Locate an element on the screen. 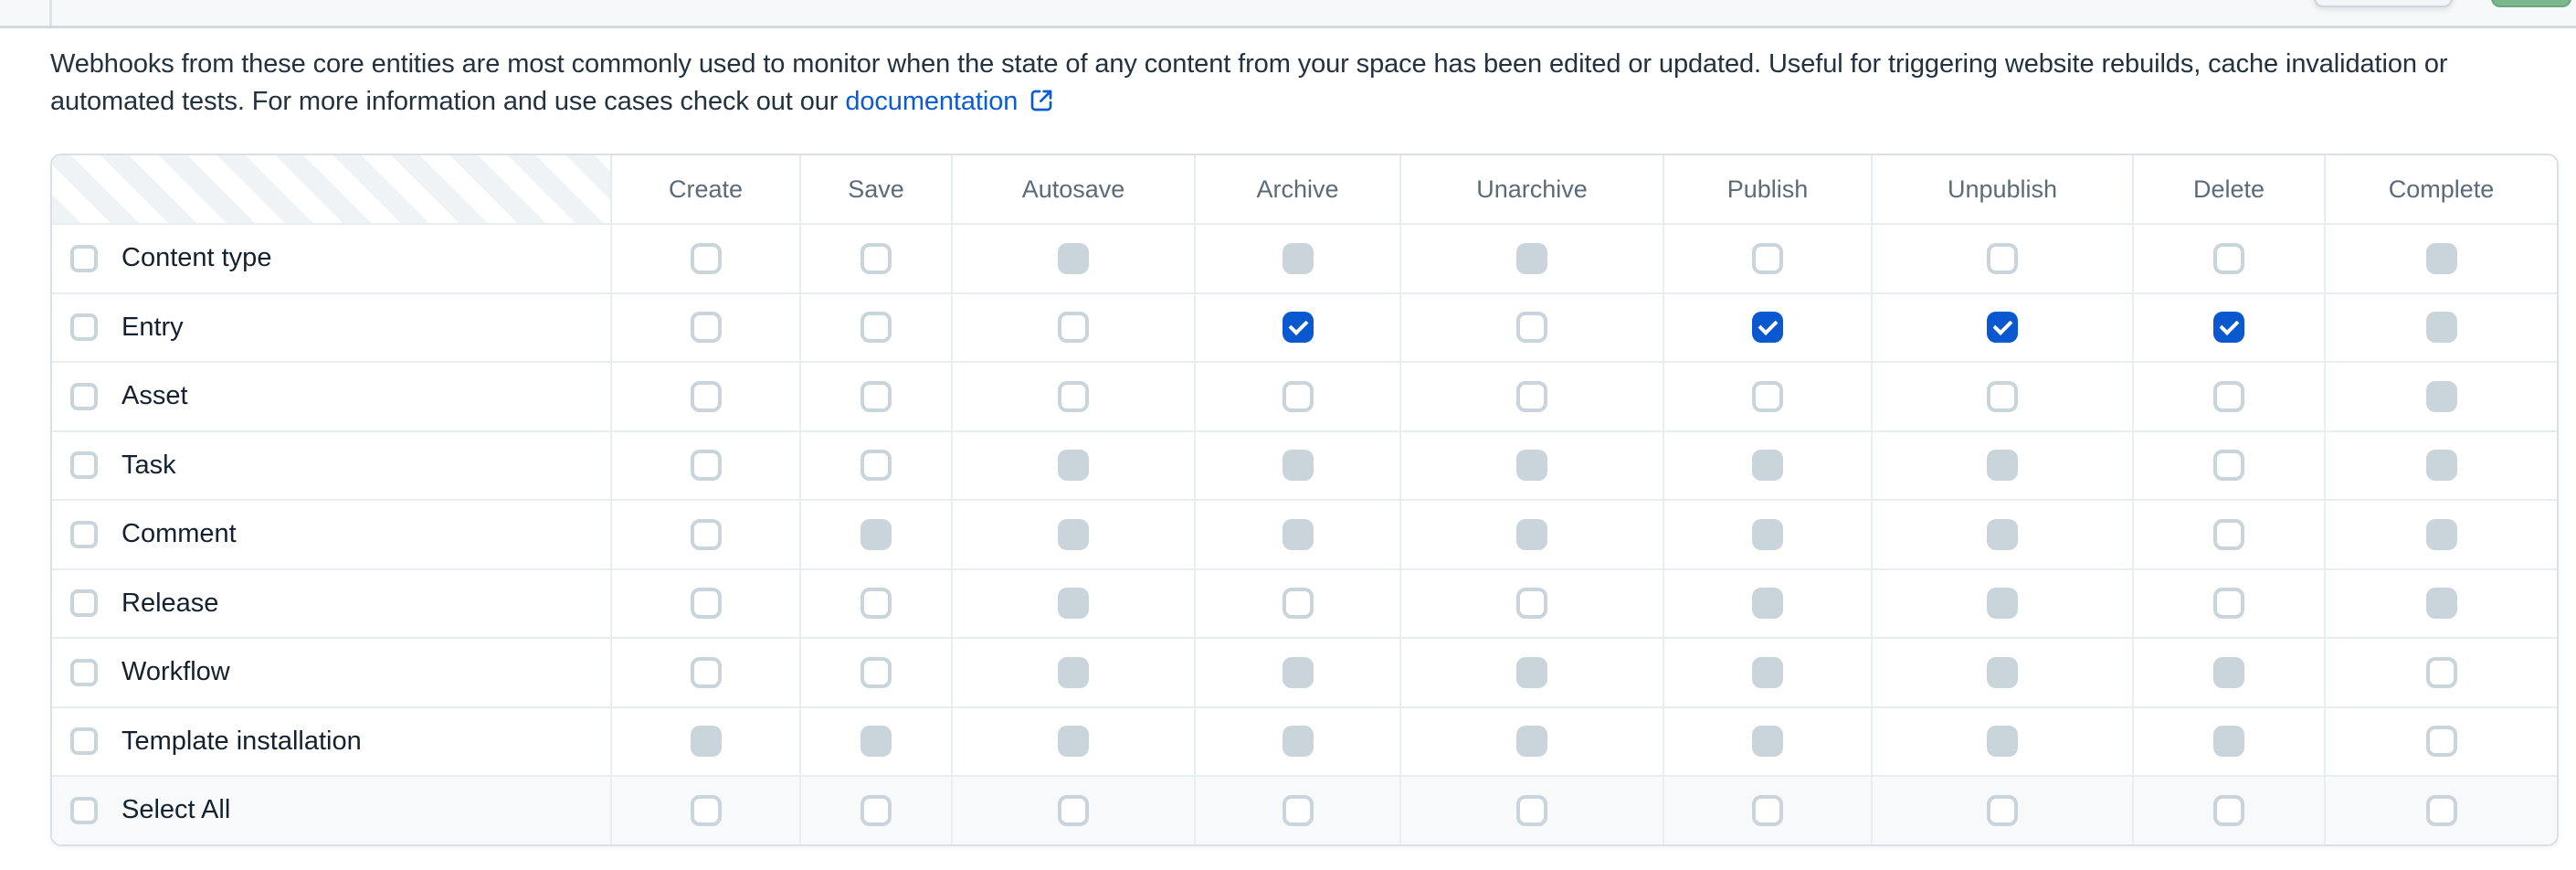 Image resolution: width=2576 pixels, height=870 pixels. secondary-button-partial is located at coordinates (2383, 3).